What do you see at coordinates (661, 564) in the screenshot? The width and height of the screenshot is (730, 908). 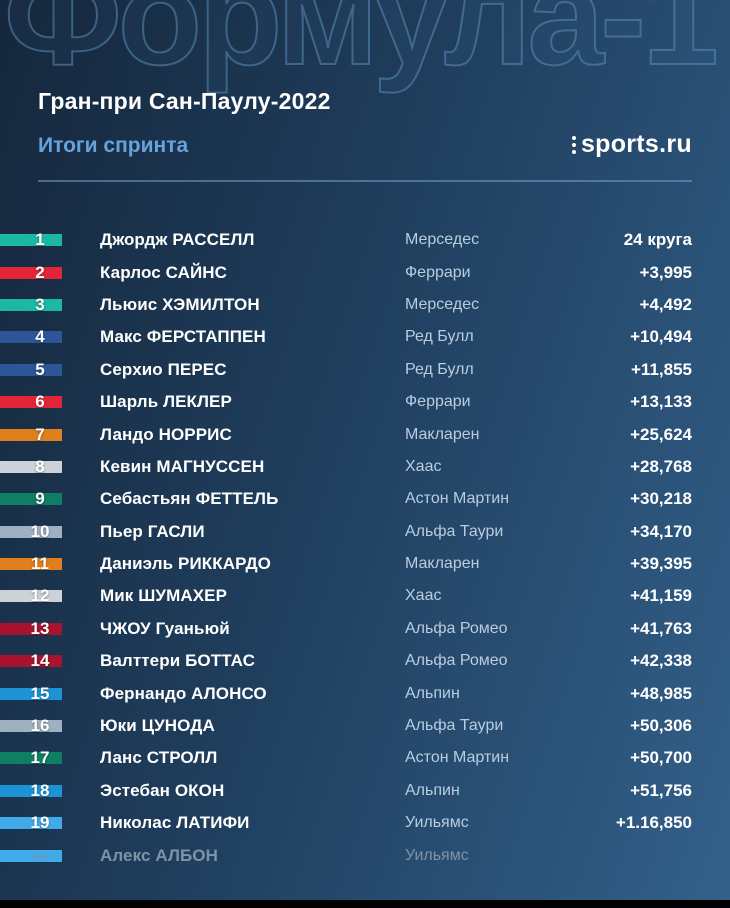 I see `gap-value: +39,395` at bounding box center [661, 564].